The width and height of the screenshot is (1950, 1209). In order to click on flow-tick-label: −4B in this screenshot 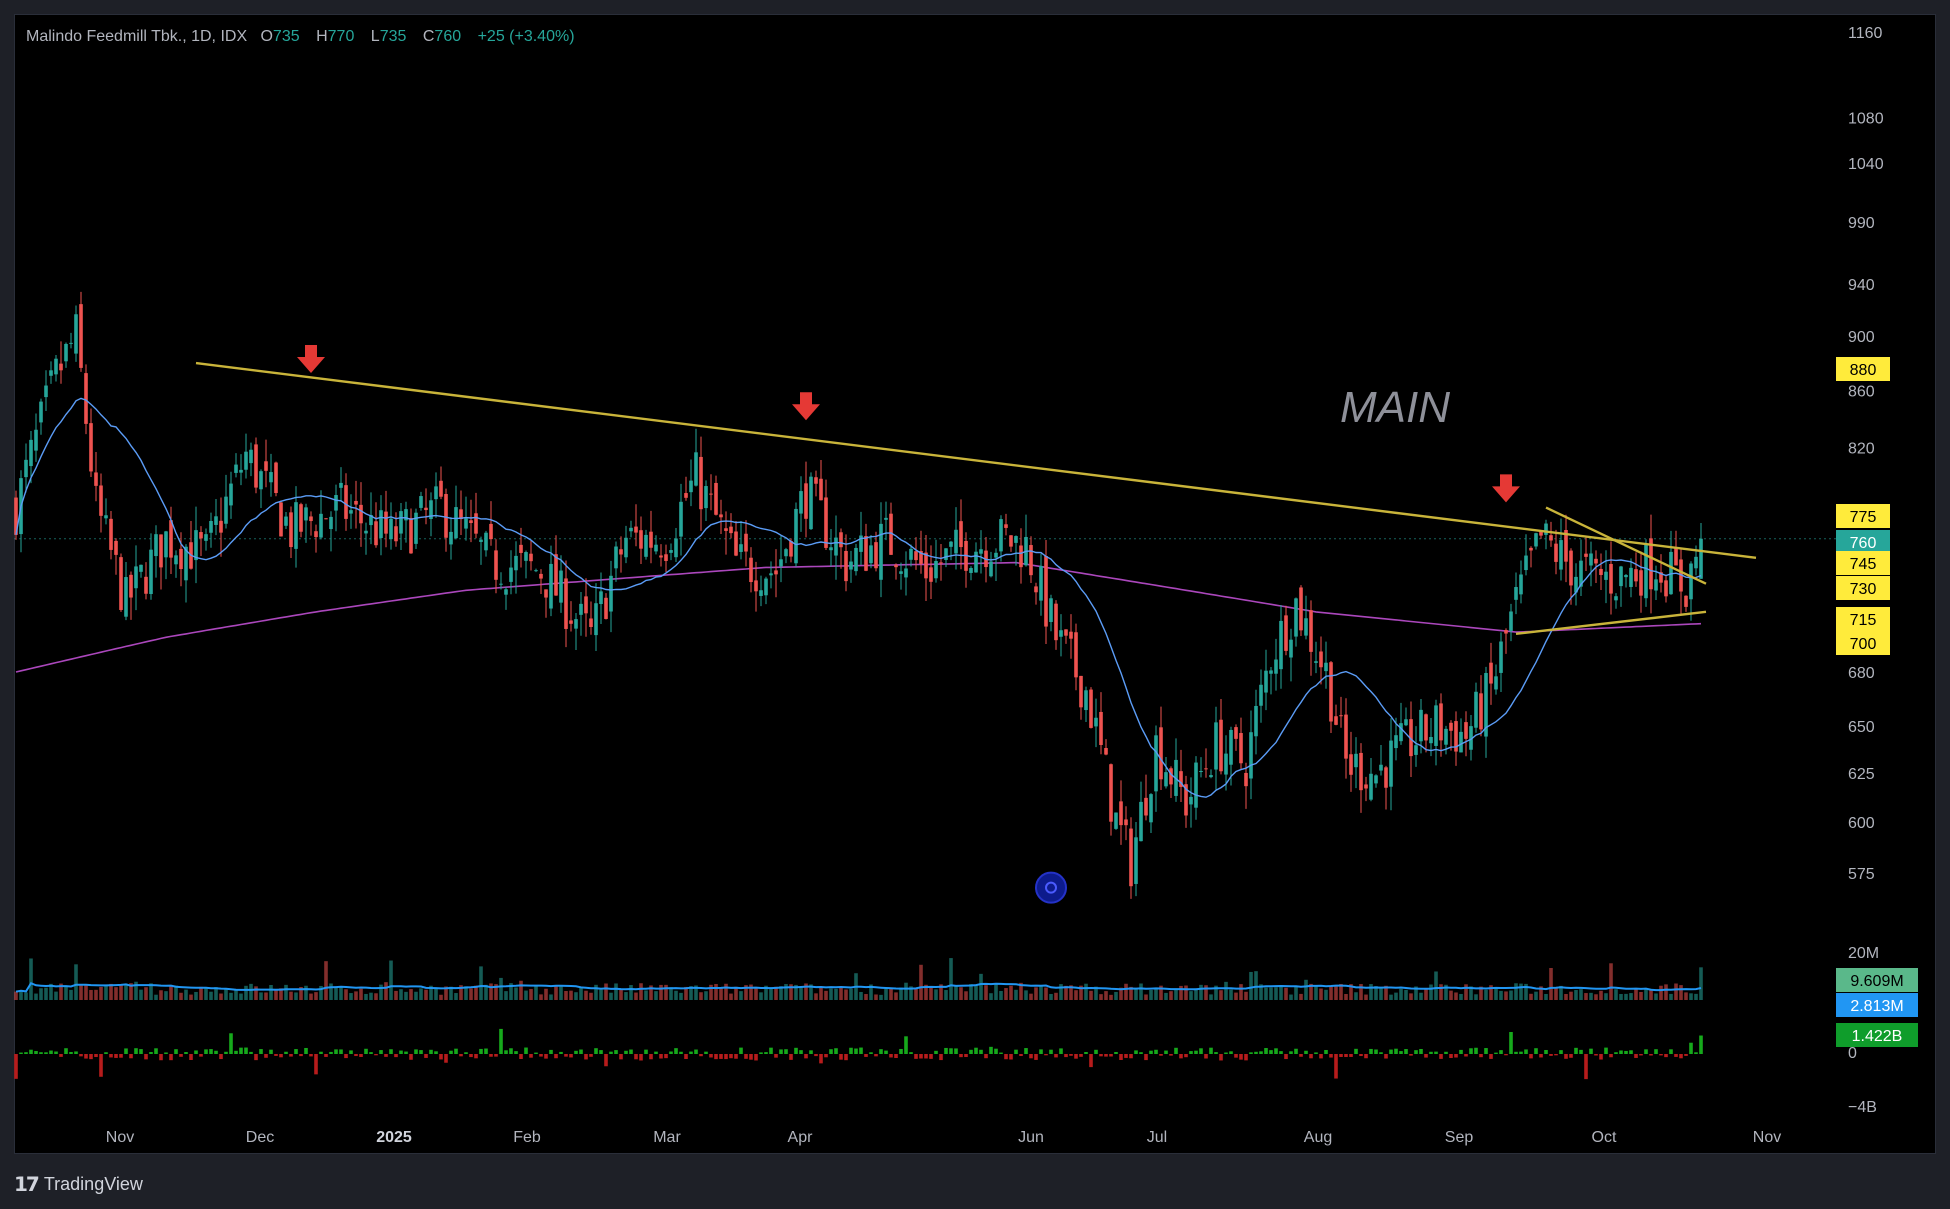, I will do `click(1862, 1107)`.